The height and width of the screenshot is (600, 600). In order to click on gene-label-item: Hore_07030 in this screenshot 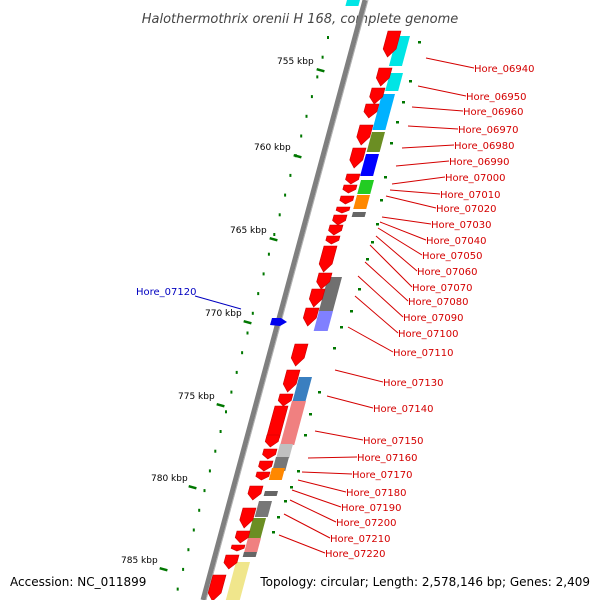, I will do `click(436, 223)`.